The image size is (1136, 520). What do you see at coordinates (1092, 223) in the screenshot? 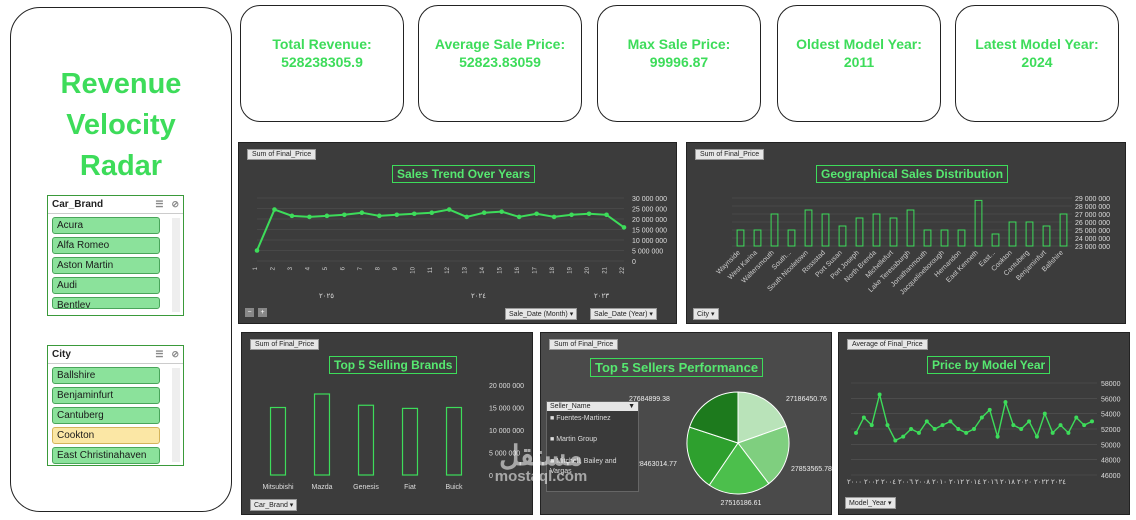
I see `y-tick-label: 26 000 000` at bounding box center [1092, 223].